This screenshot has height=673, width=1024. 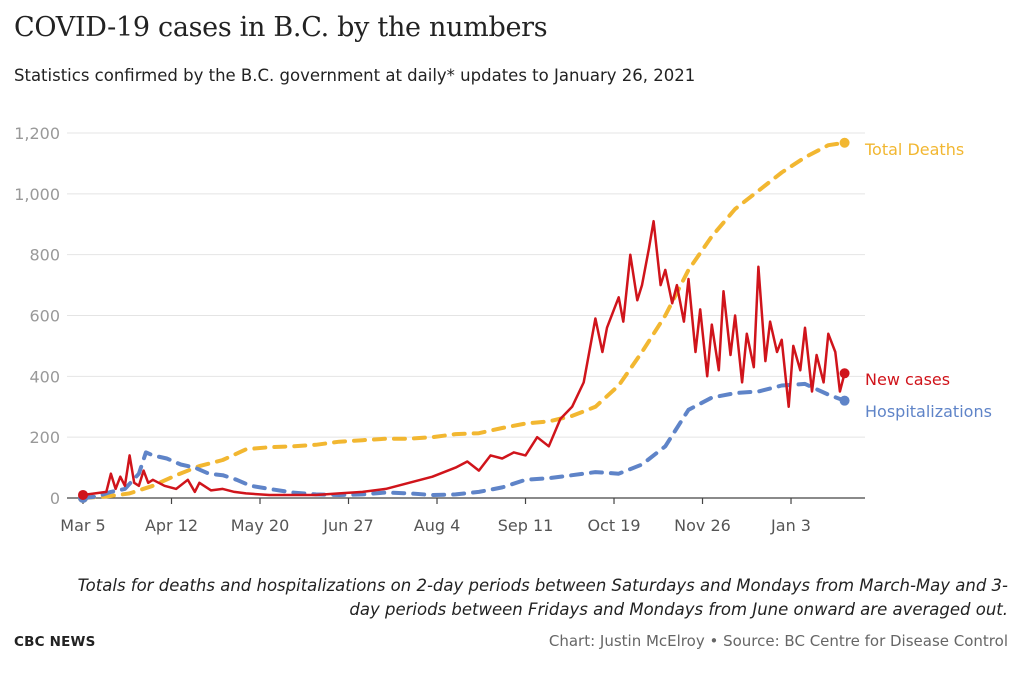 What do you see at coordinates (171, 525) in the screenshot?
I see `x-tick-label: Apr 12` at bounding box center [171, 525].